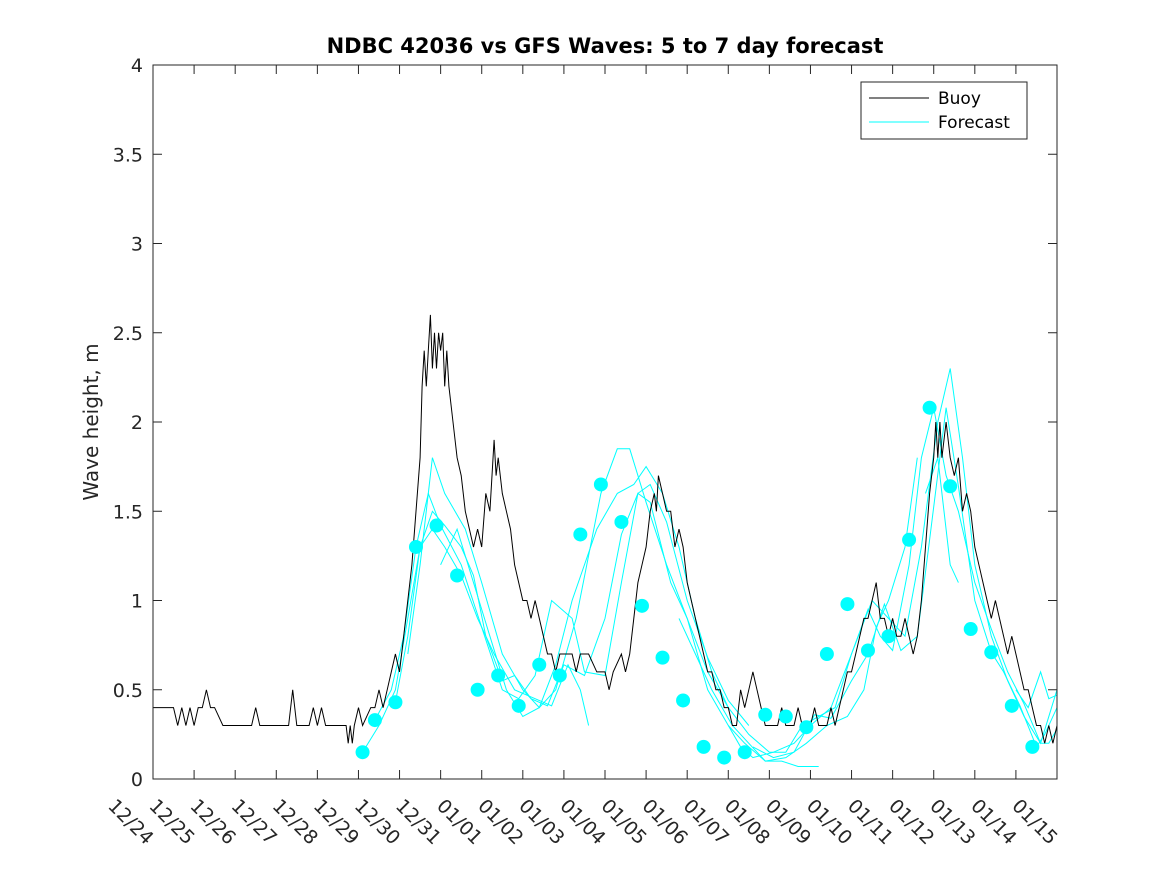  What do you see at coordinates (974, 123) in the screenshot?
I see `legend-forecast-label: Forecast` at bounding box center [974, 123].